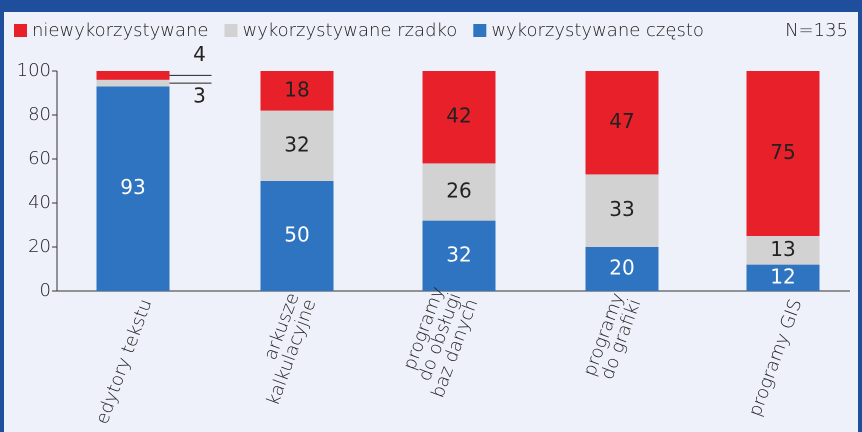  What do you see at coordinates (860, 216) in the screenshot?
I see `frame-right` at bounding box center [860, 216].